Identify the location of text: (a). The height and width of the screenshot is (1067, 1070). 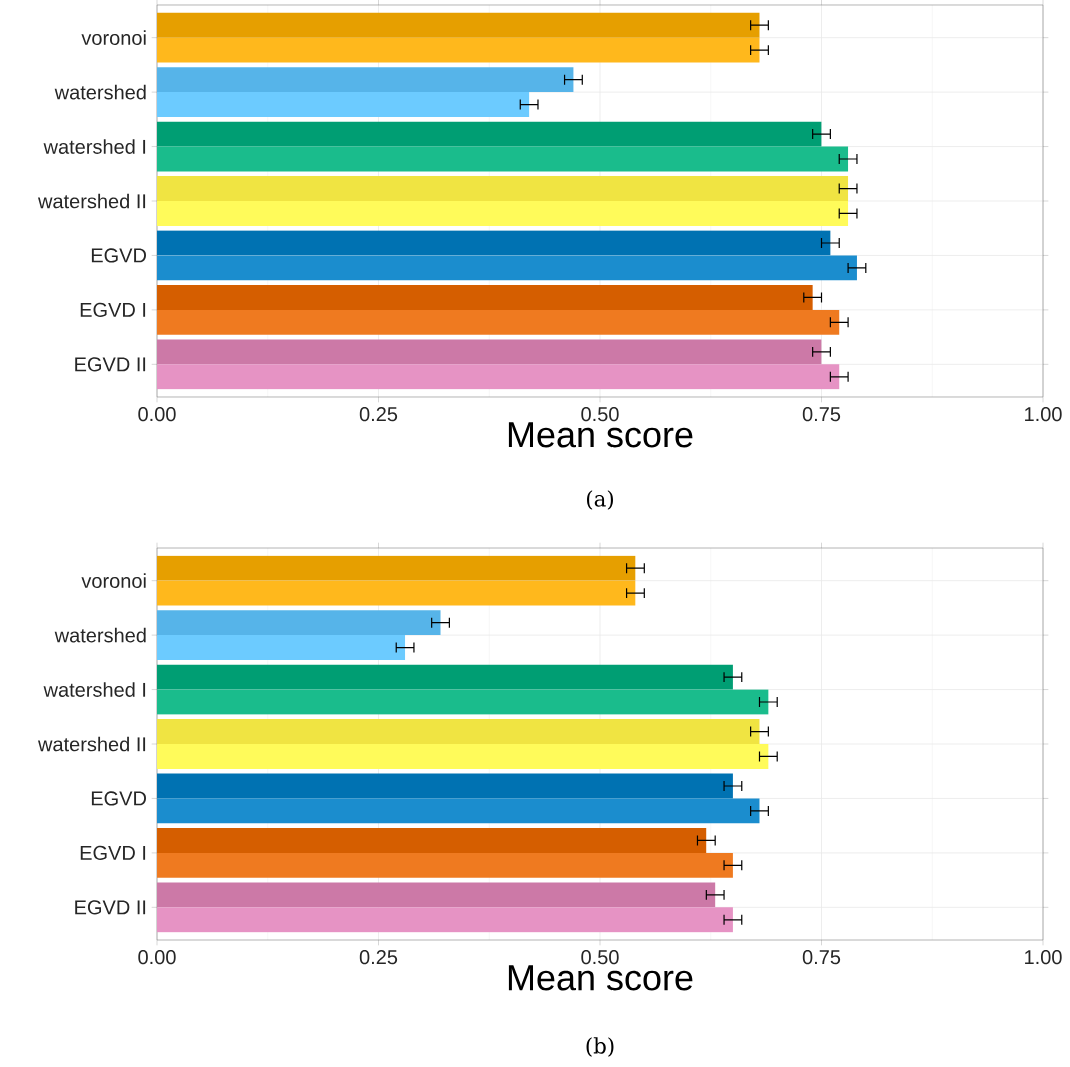
(600, 500).